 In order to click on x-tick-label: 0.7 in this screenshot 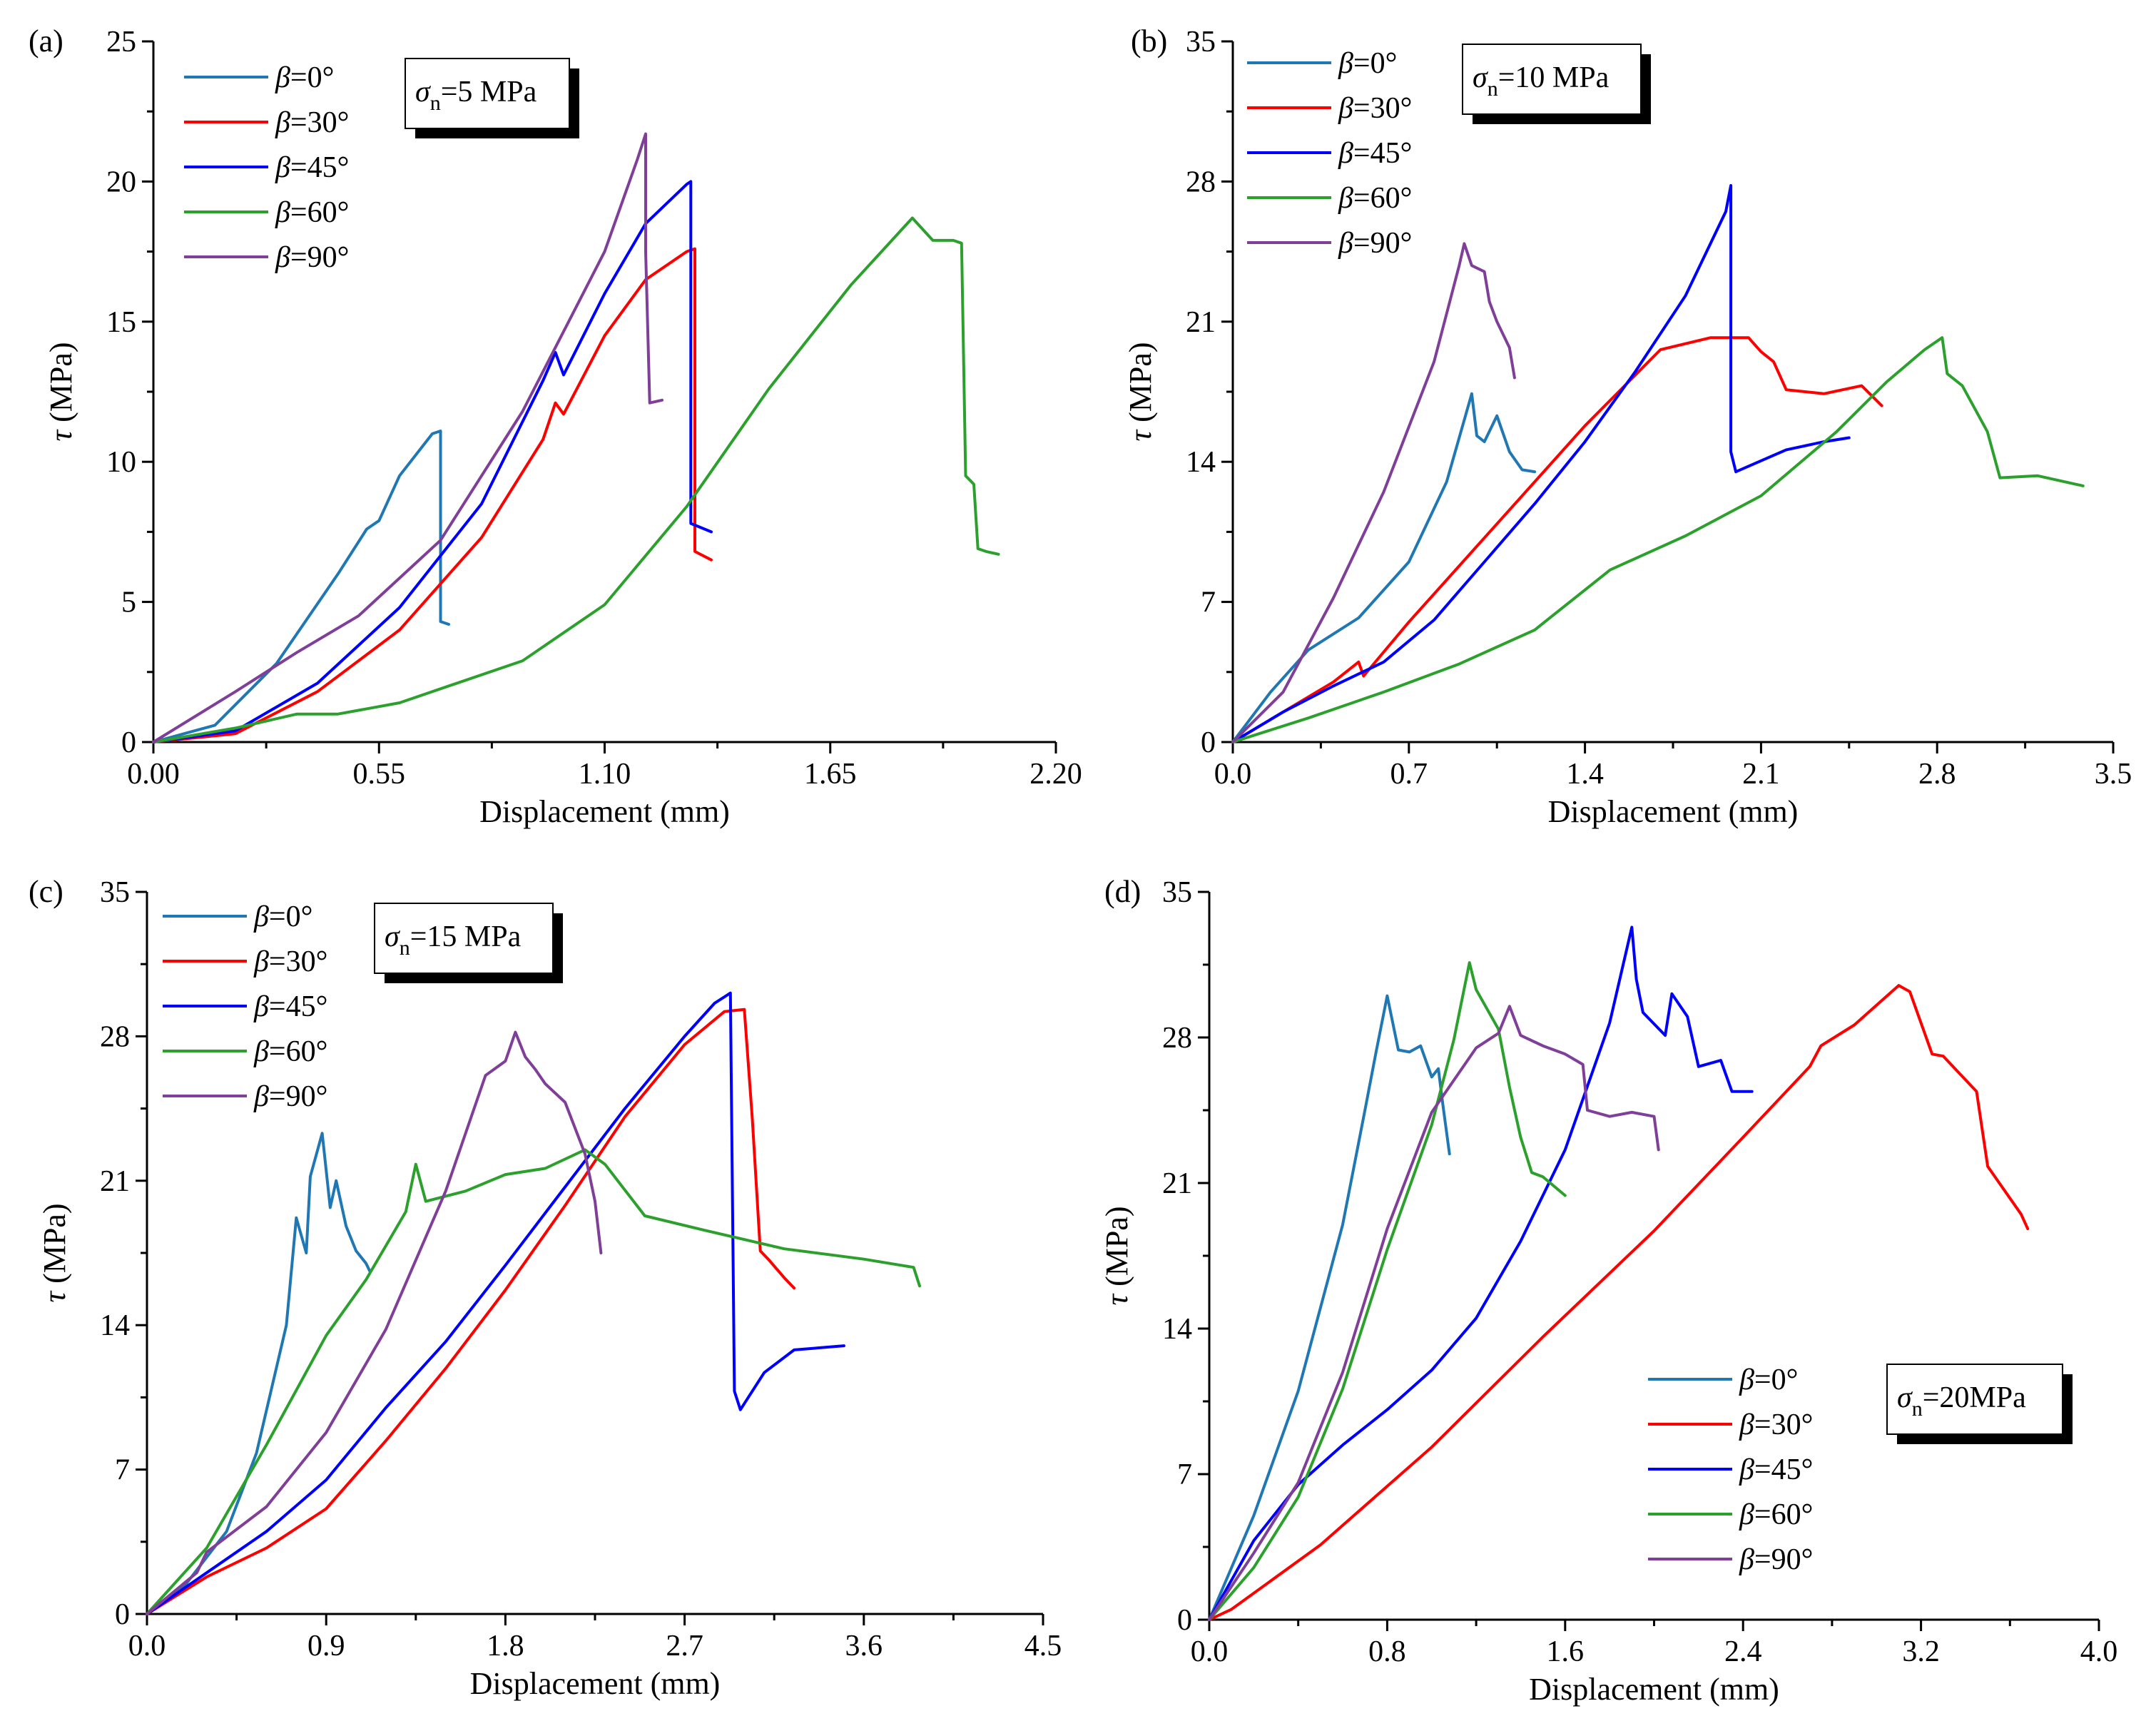, I will do `click(1409, 774)`.